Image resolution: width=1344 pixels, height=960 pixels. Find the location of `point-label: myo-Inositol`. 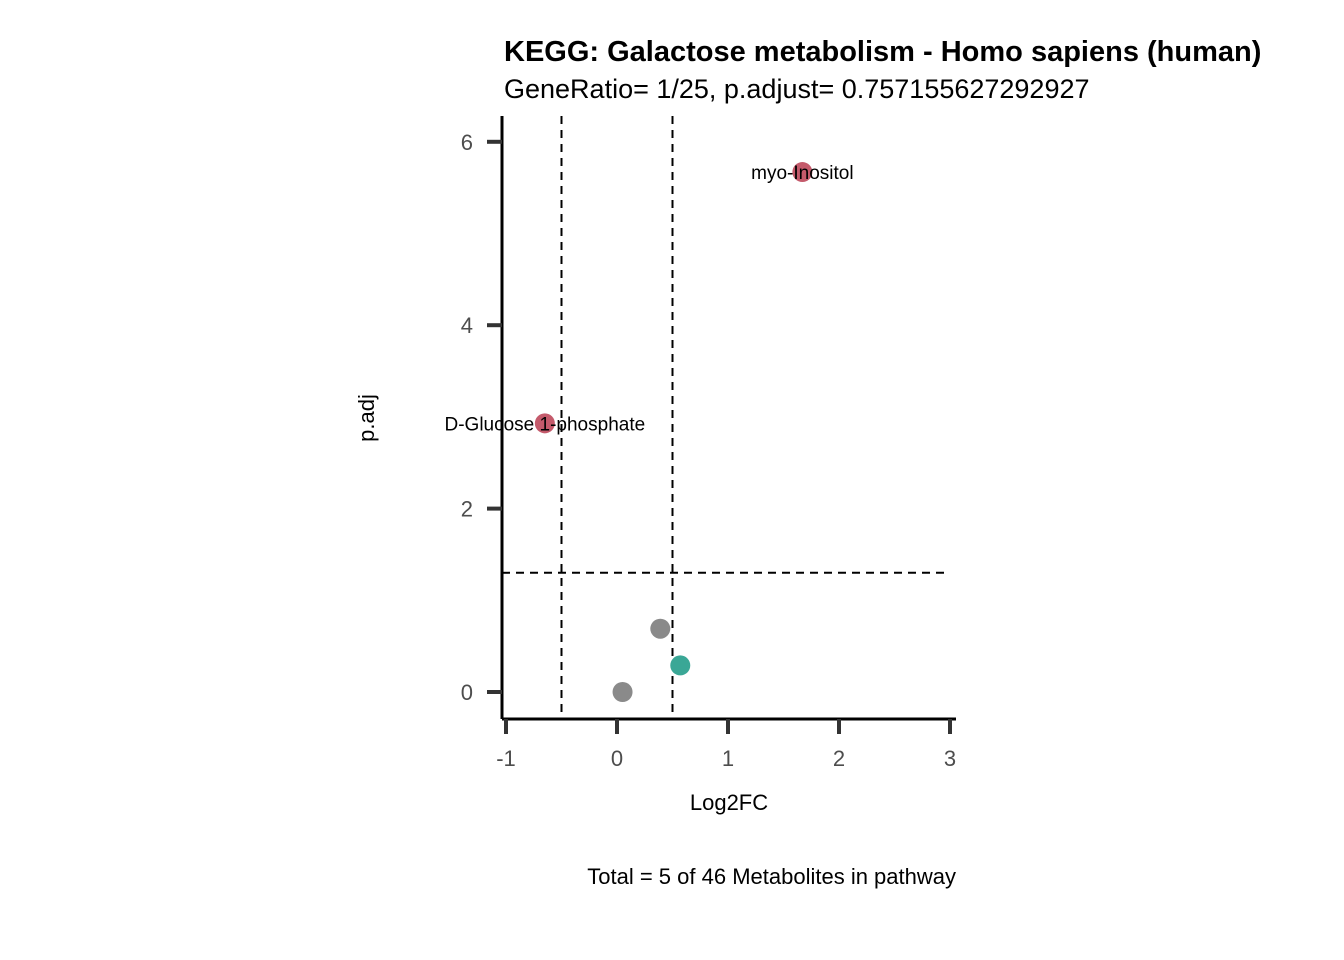

point-label: myo-Inositol is located at coordinates (802, 173).